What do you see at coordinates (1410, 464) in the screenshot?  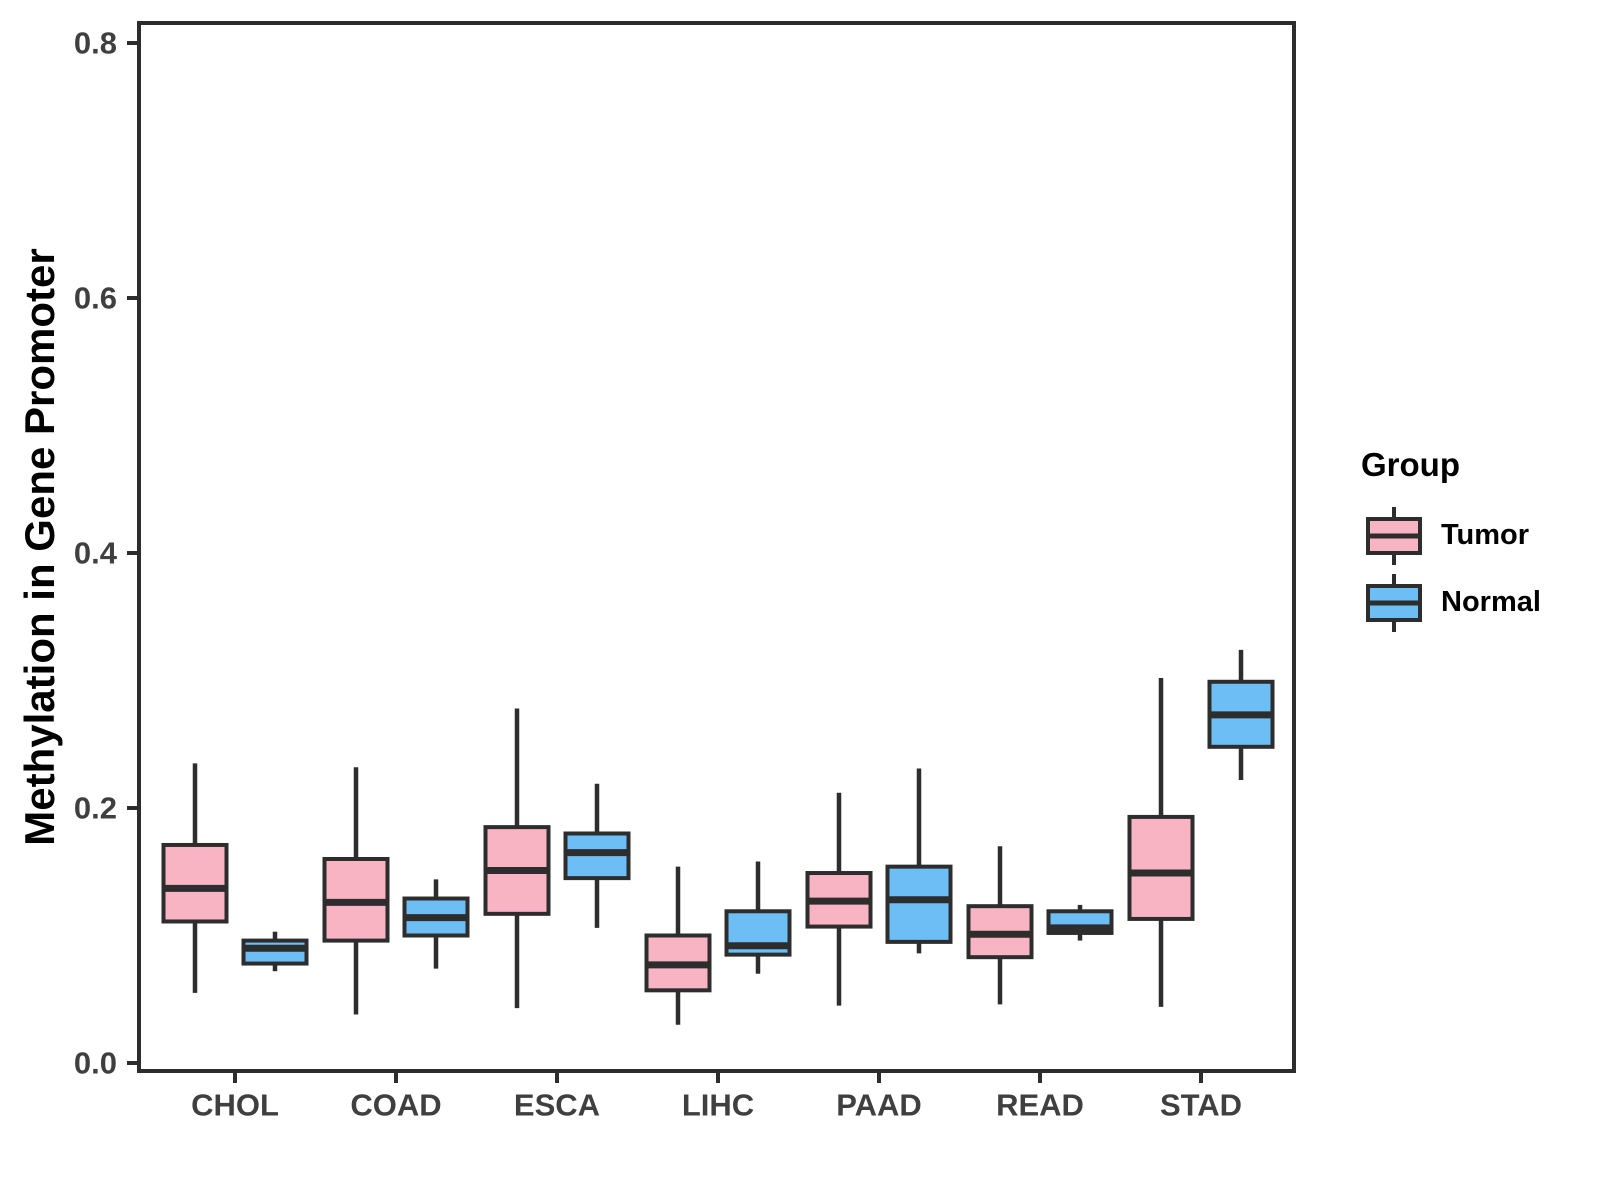 I see `legend-title: Group` at bounding box center [1410, 464].